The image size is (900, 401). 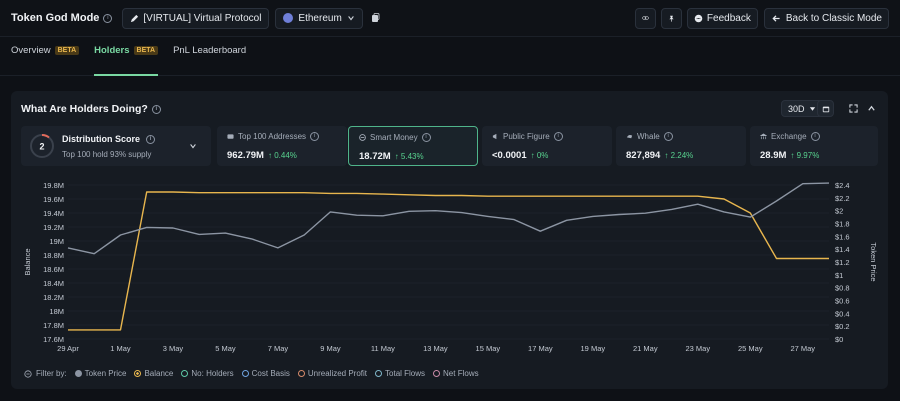 I want to click on stat-card-smart-money: Smart Money i 18.72M ↑ 5.43%, so click(x=413, y=146).